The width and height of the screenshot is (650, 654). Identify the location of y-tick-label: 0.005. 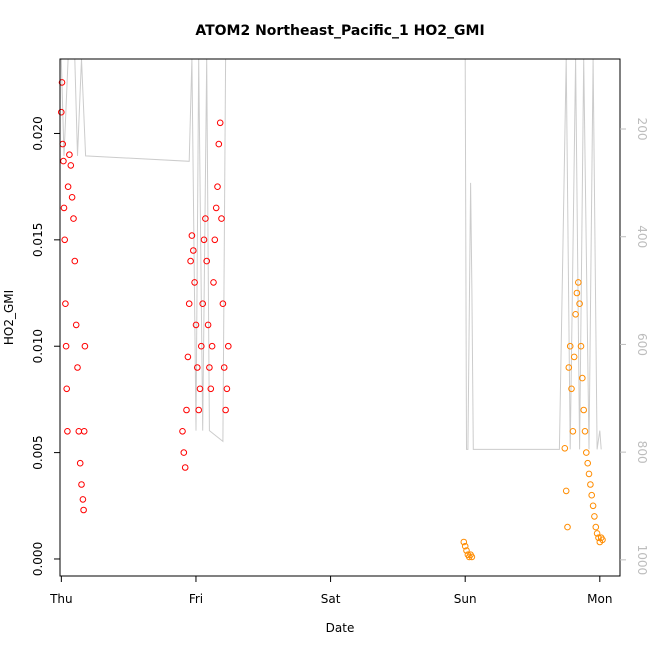
(38, 452).